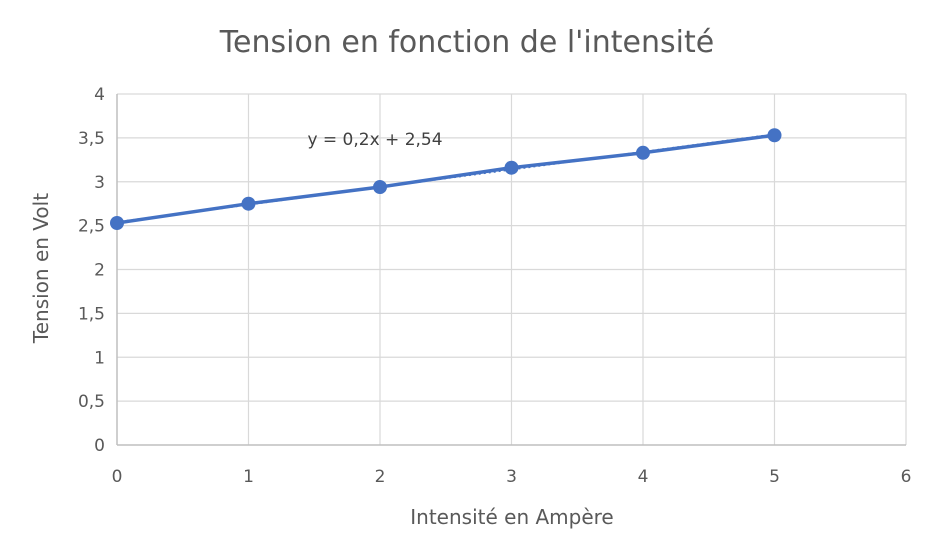 This screenshot has width=935, height=558. What do you see at coordinates (99, 183) in the screenshot?
I see `y-tick-label: 3` at bounding box center [99, 183].